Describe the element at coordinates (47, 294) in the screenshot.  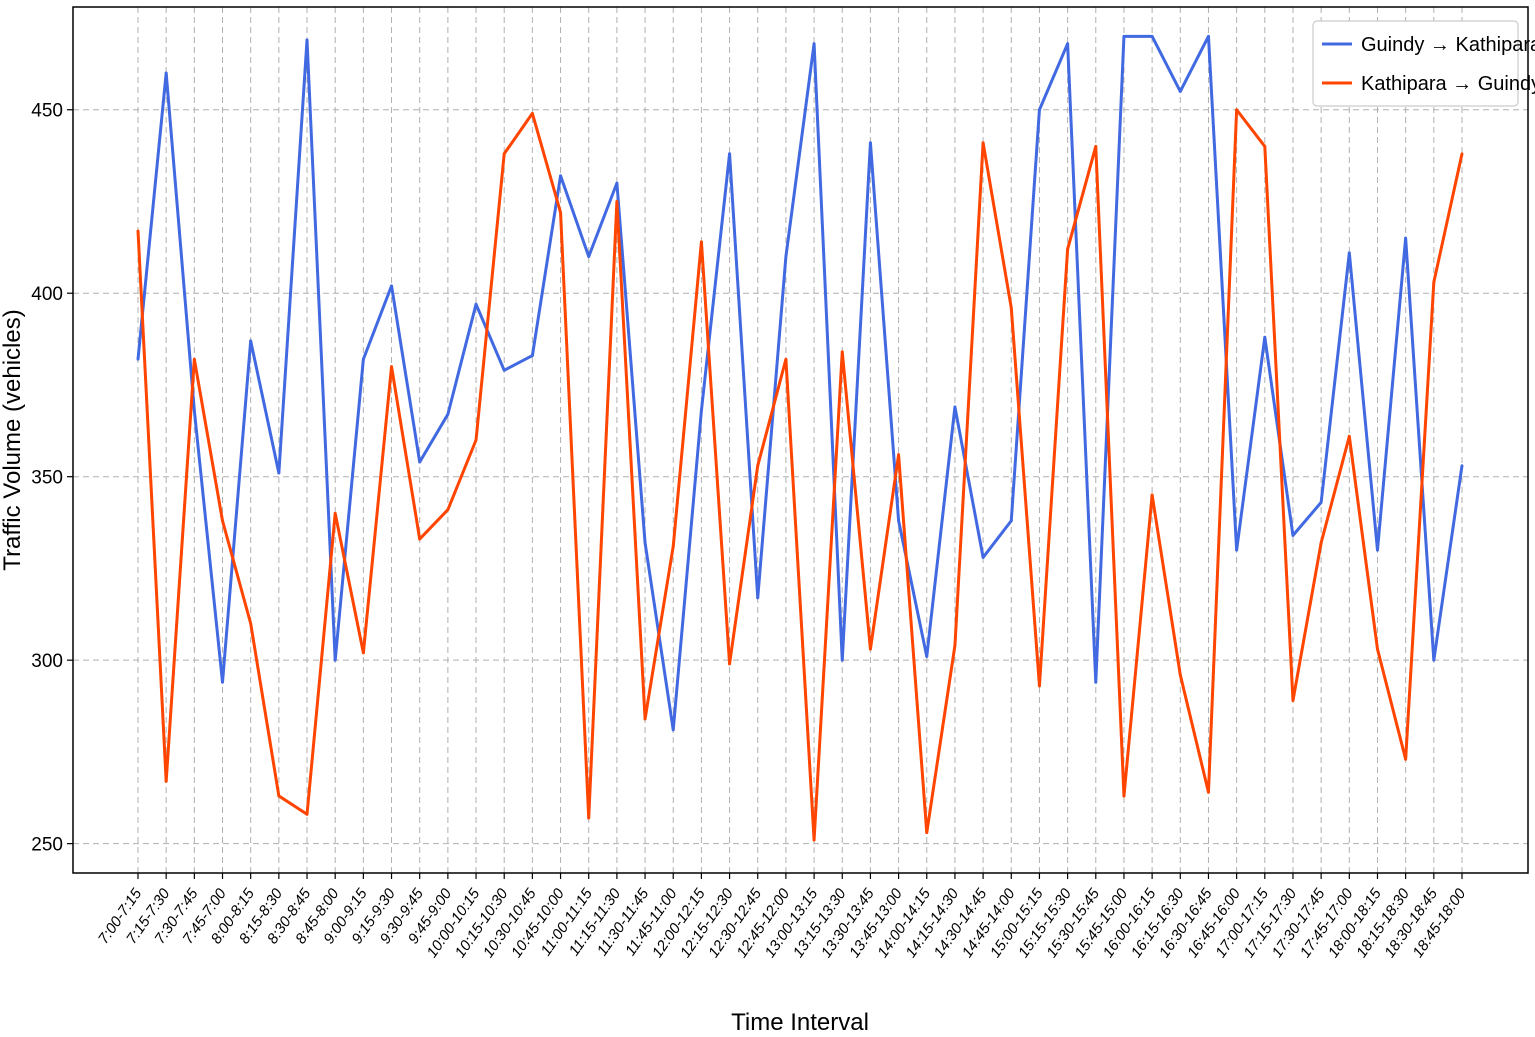
I see `y-tick-label: 400` at that location.